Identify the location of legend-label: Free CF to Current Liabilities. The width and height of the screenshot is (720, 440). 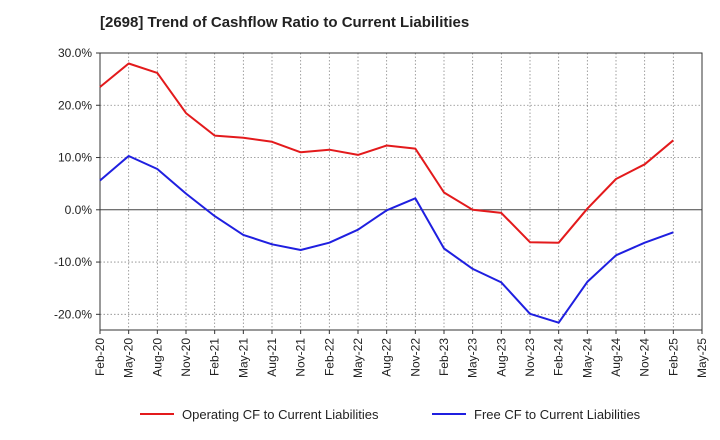
(557, 414).